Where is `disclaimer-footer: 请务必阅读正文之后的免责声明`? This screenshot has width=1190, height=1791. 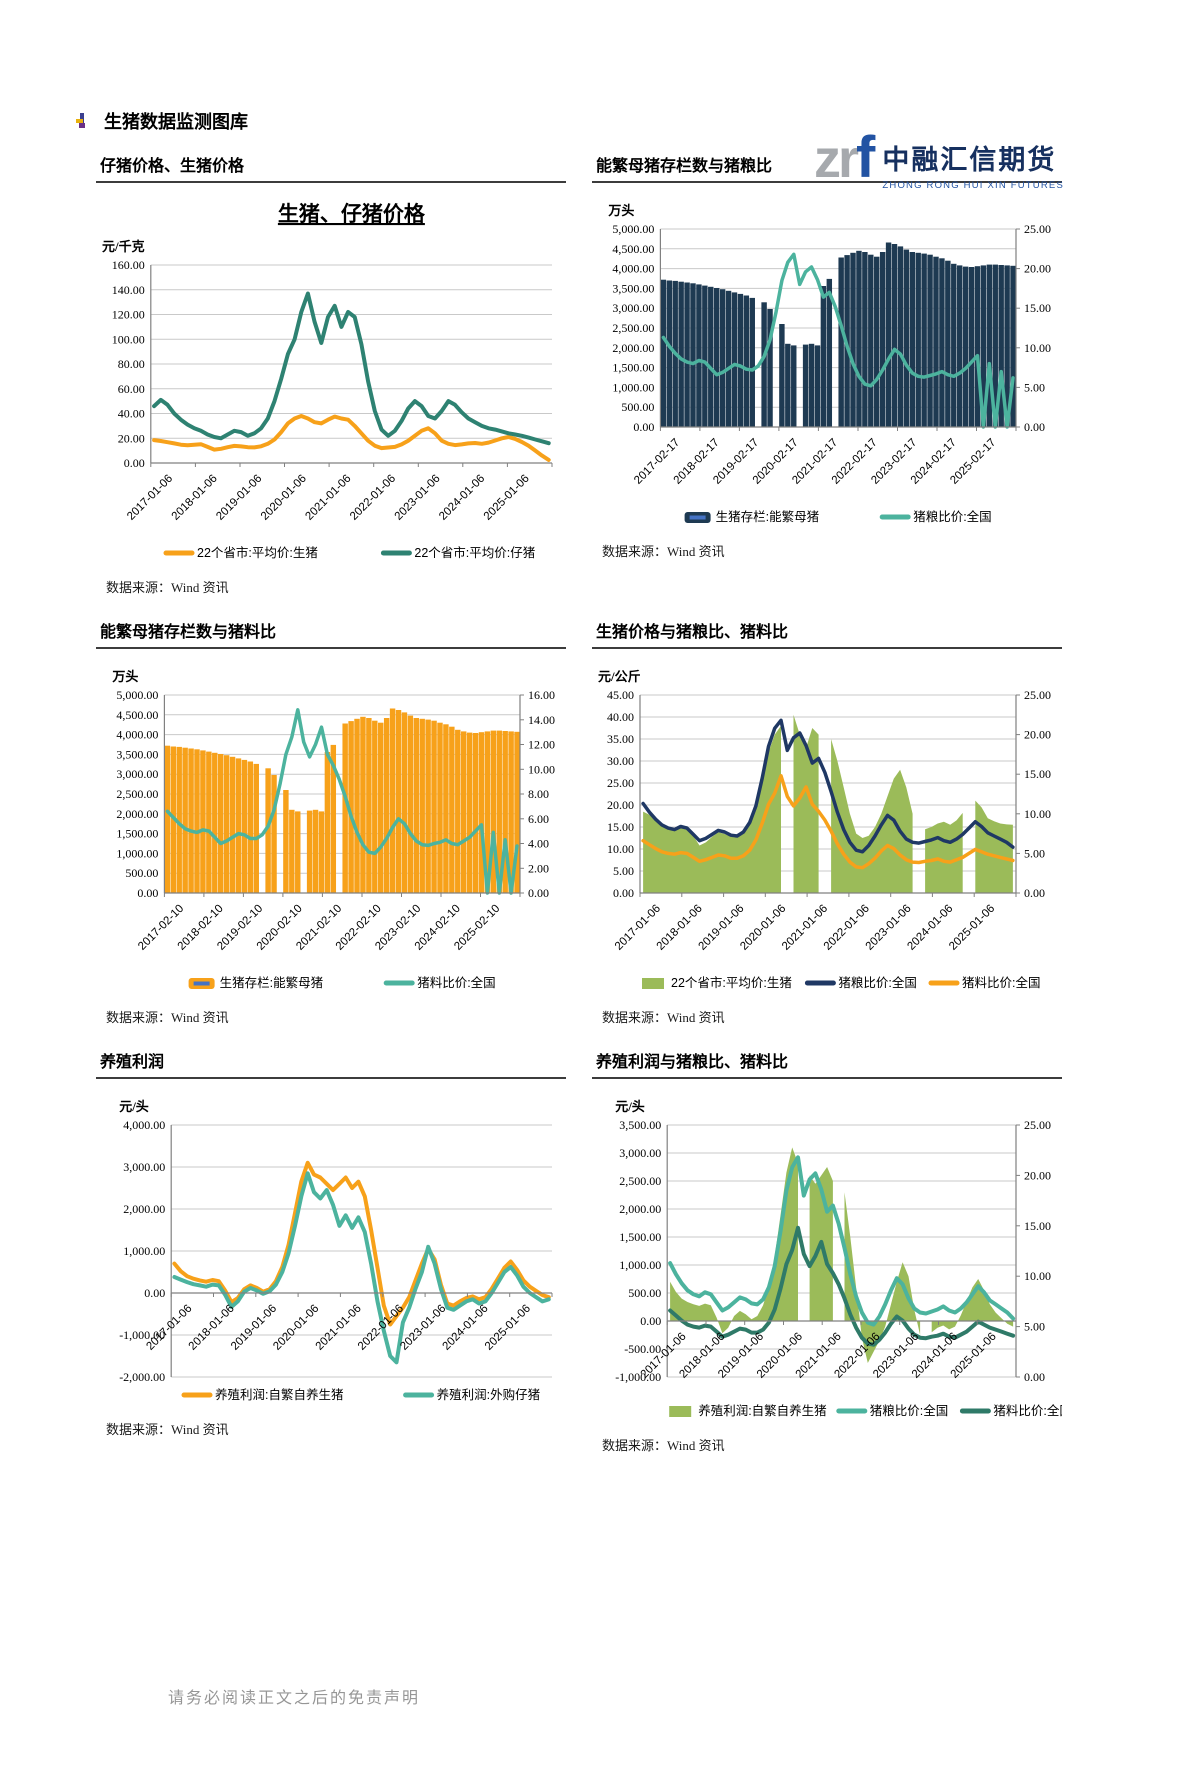 disclaimer-footer: 请务必阅读正文之后的免责声明 is located at coordinates (294, 1698).